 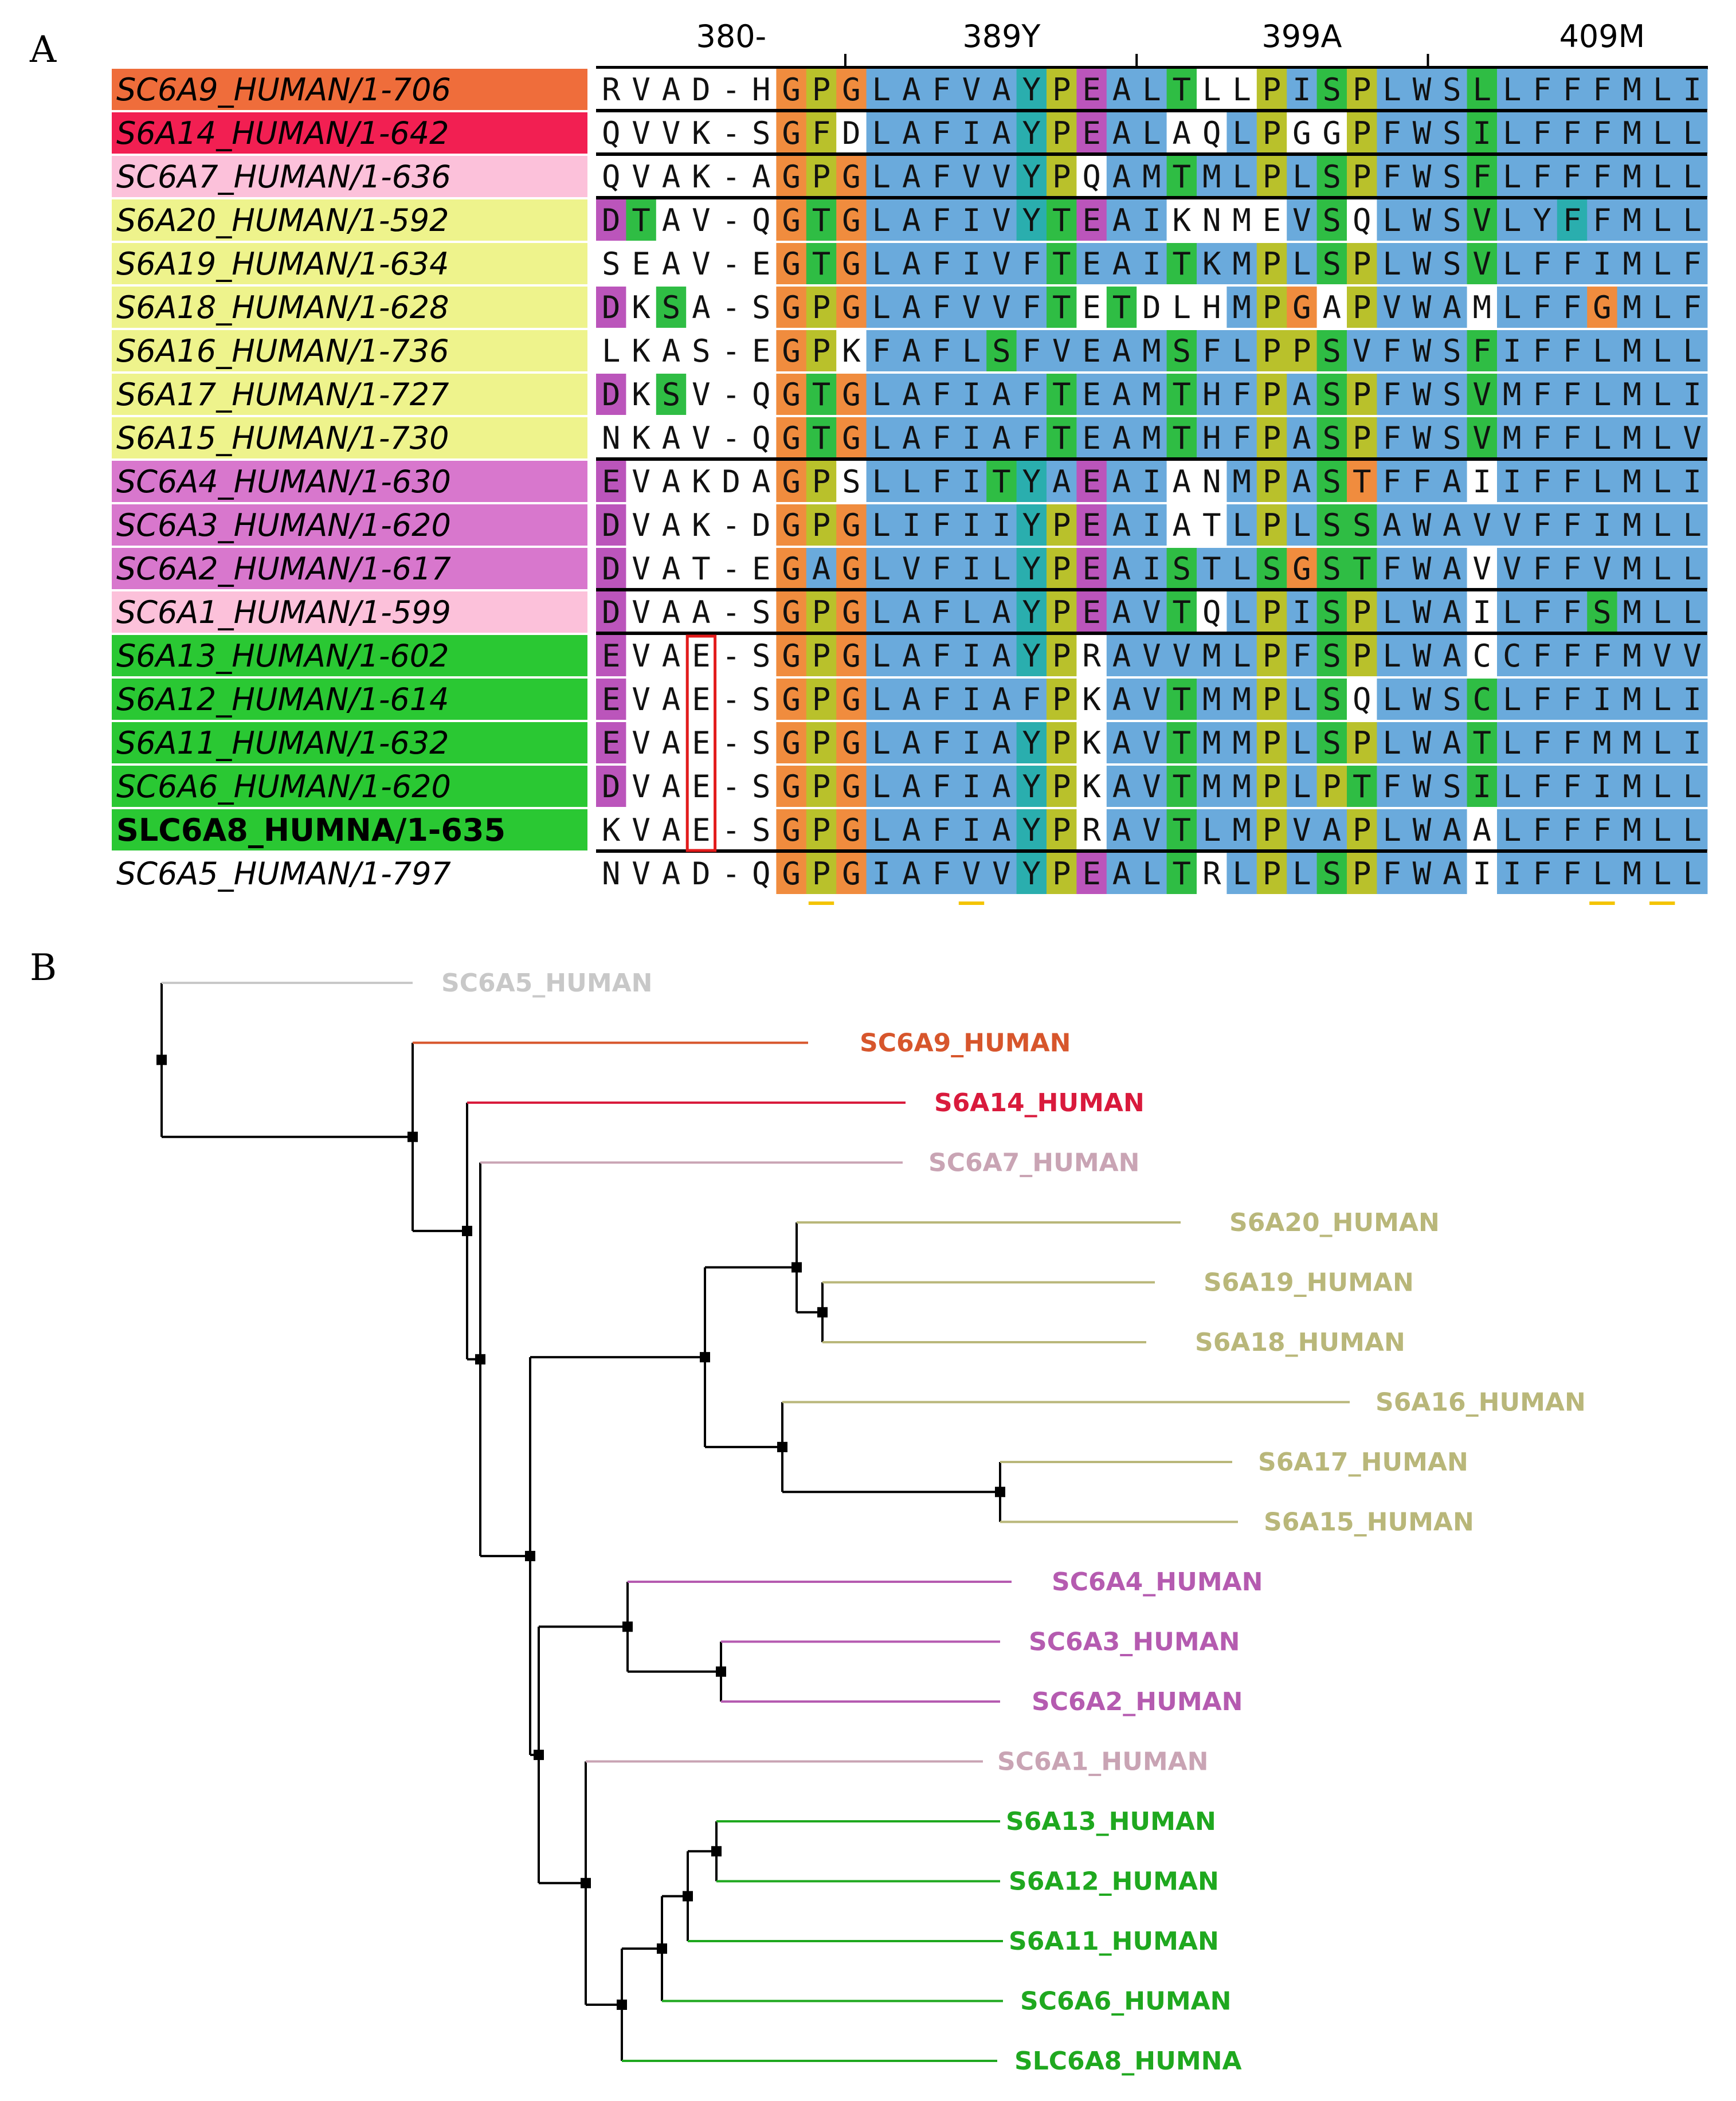 I want to click on residue-letter: Q, so click(x=1211, y=133).